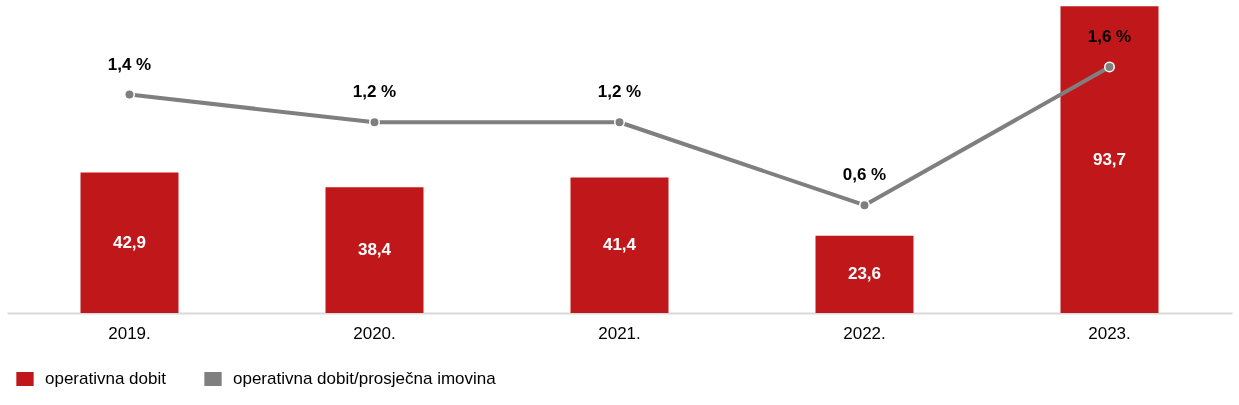 The width and height of the screenshot is (1239, 405). I want to click on data-label: 93,7, so click(1109, 159).